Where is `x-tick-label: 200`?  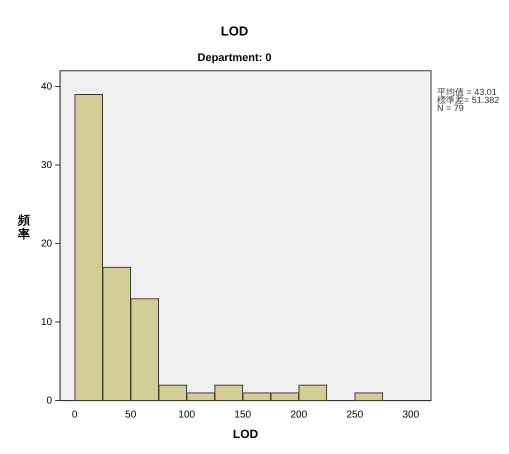
x-tick-label: 200 is located at coordinates (299, 414).